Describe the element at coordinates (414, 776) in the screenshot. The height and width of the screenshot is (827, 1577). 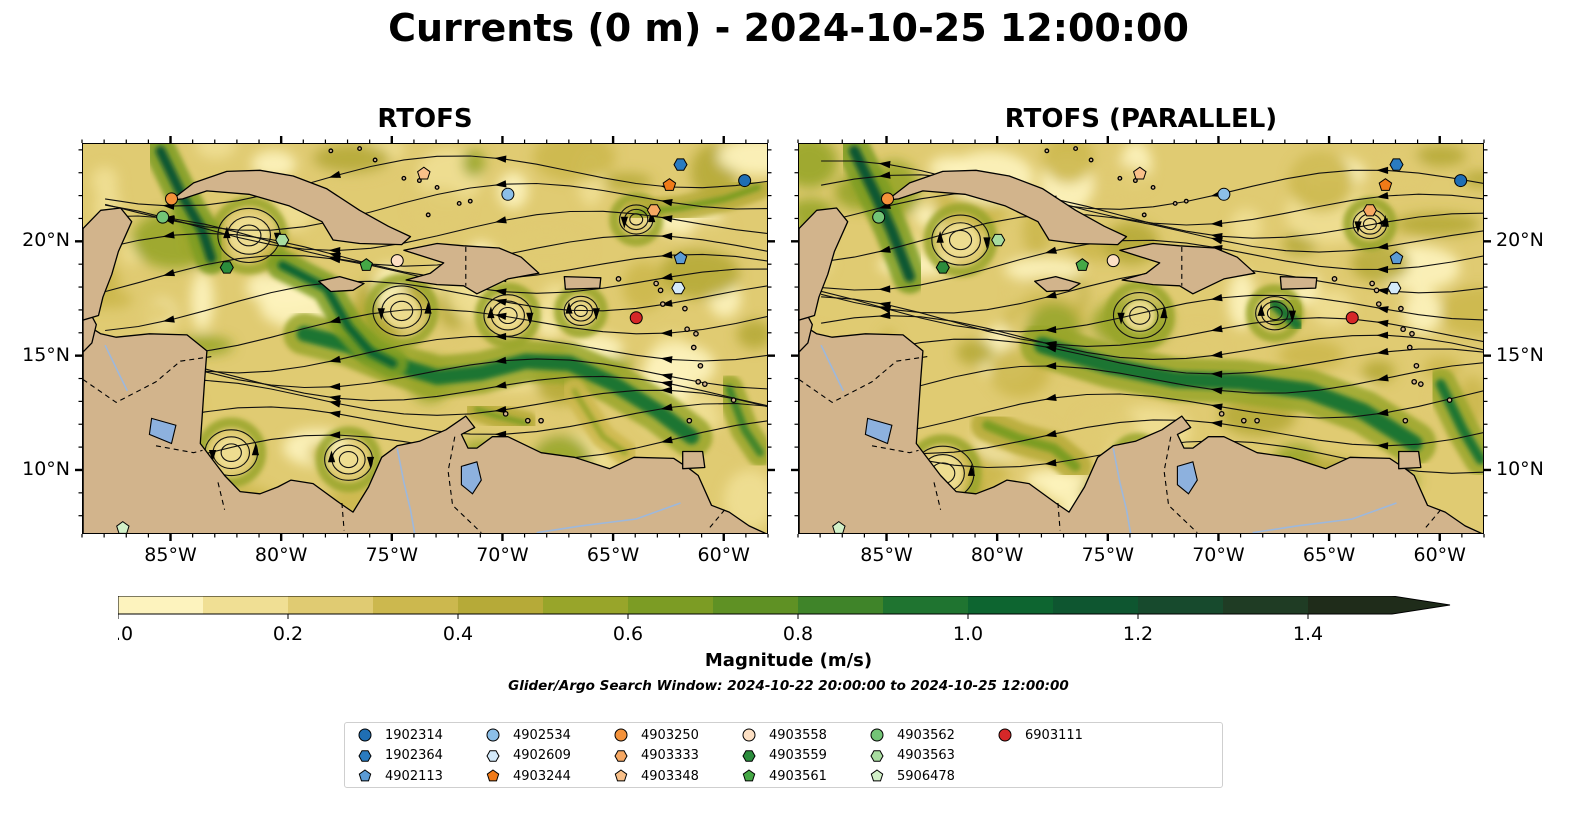
I see `legend-label: 4902113` at that location.